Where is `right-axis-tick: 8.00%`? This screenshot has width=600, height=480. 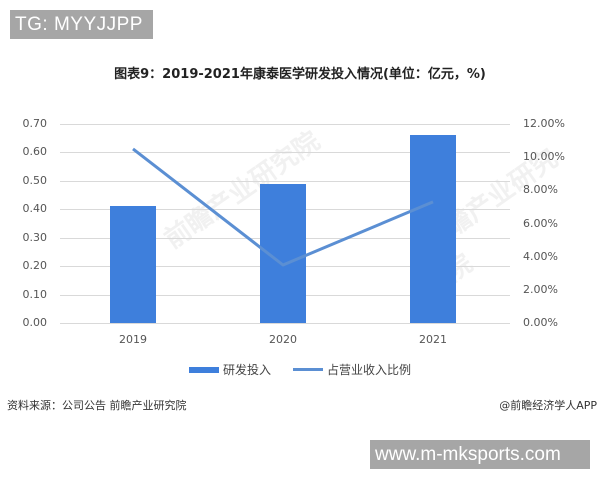
right-axis-tick: 8.00% is located at coordinates (540, 190).